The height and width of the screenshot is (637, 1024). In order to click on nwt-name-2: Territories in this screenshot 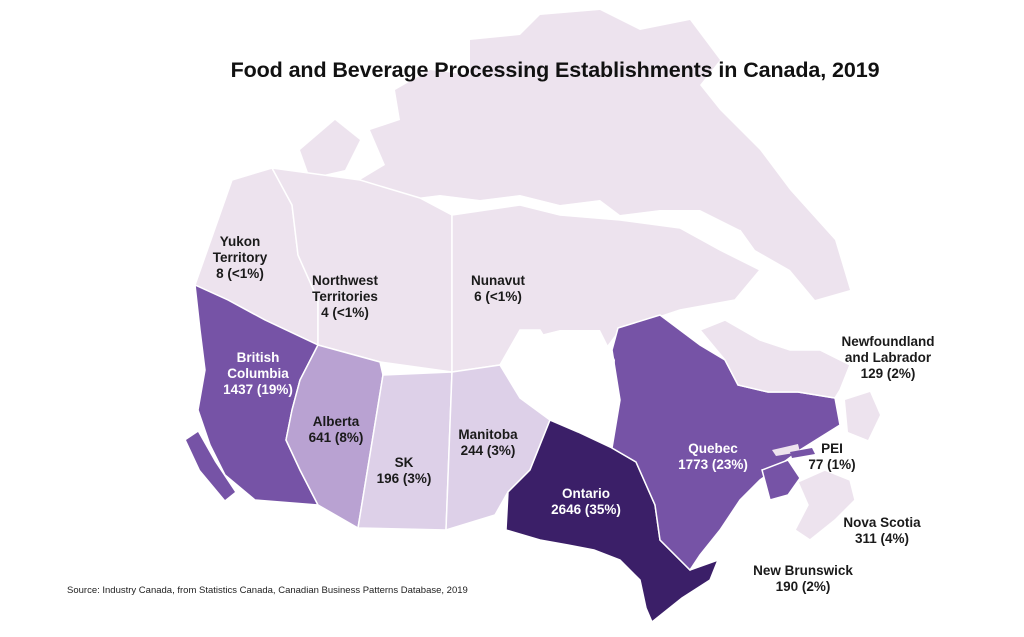, I will do `click(345, 296)`.